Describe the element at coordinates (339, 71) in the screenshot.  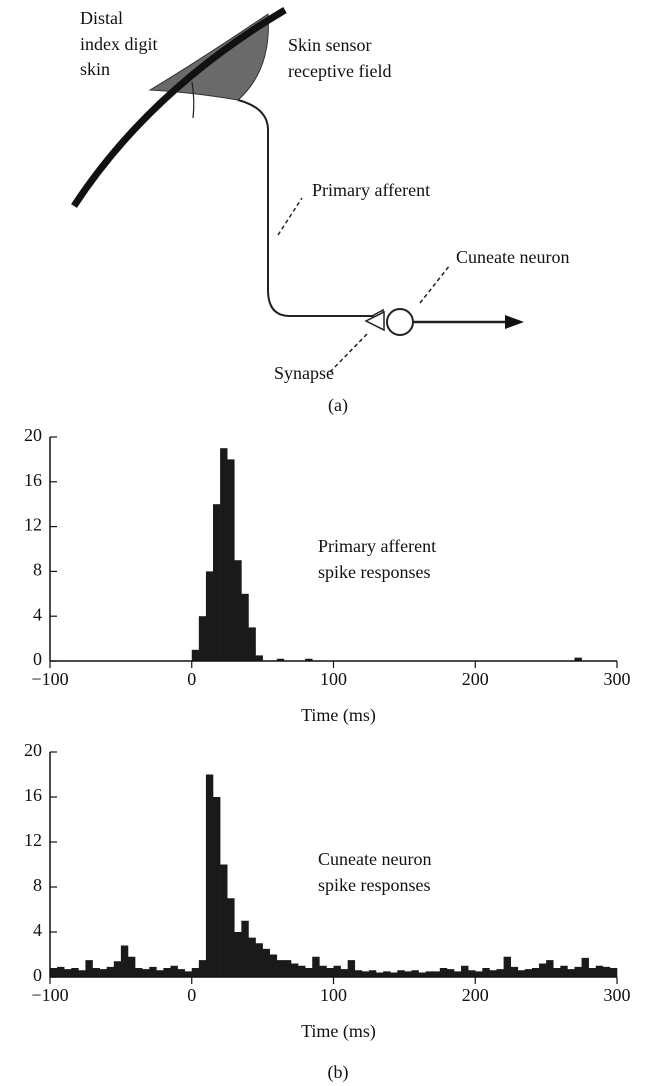
I see `label: receptive field` at that location.